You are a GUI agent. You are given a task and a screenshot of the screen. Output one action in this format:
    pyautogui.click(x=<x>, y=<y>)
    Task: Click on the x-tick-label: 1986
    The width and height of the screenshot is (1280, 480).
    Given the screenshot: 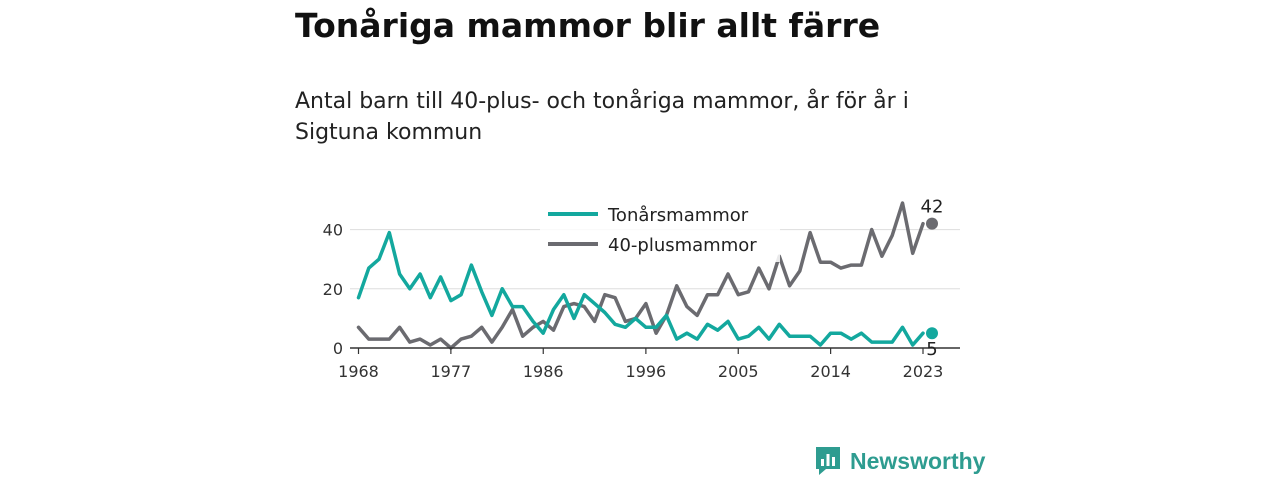 What is the action you would take?
    pyautogui.click(x=543, y=371)
    